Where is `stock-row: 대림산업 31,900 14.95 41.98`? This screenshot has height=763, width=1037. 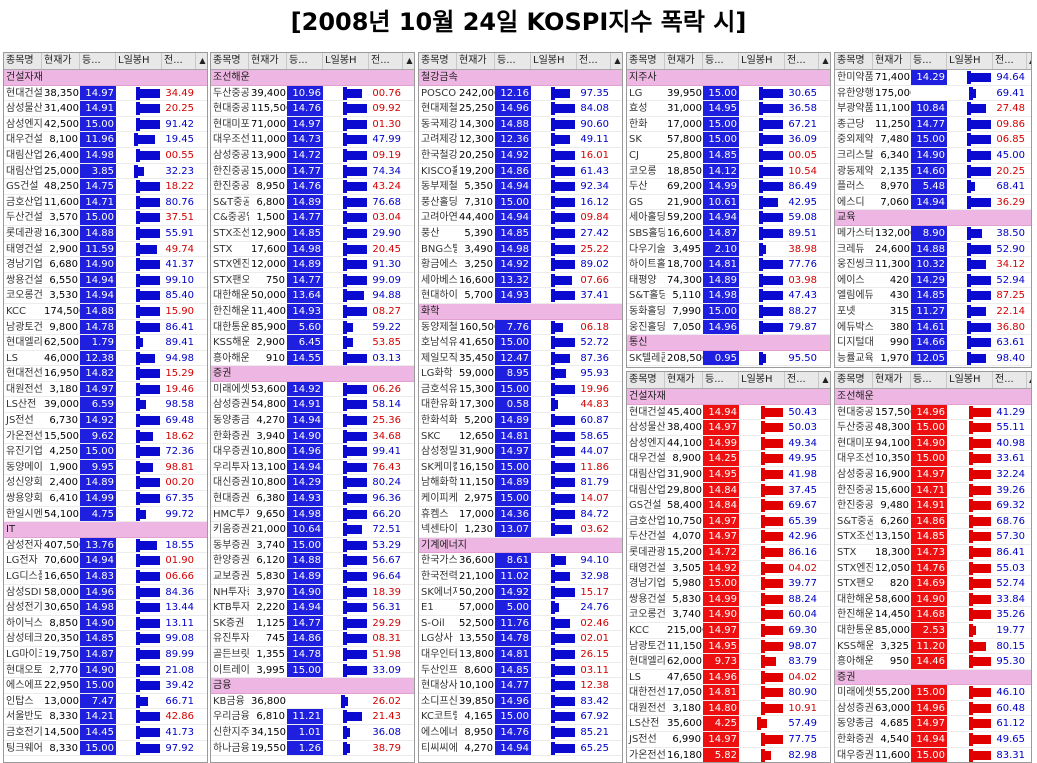
stock-row: 대림산업 31,900 14.95 41.98 is located at coordinates (728, 474).